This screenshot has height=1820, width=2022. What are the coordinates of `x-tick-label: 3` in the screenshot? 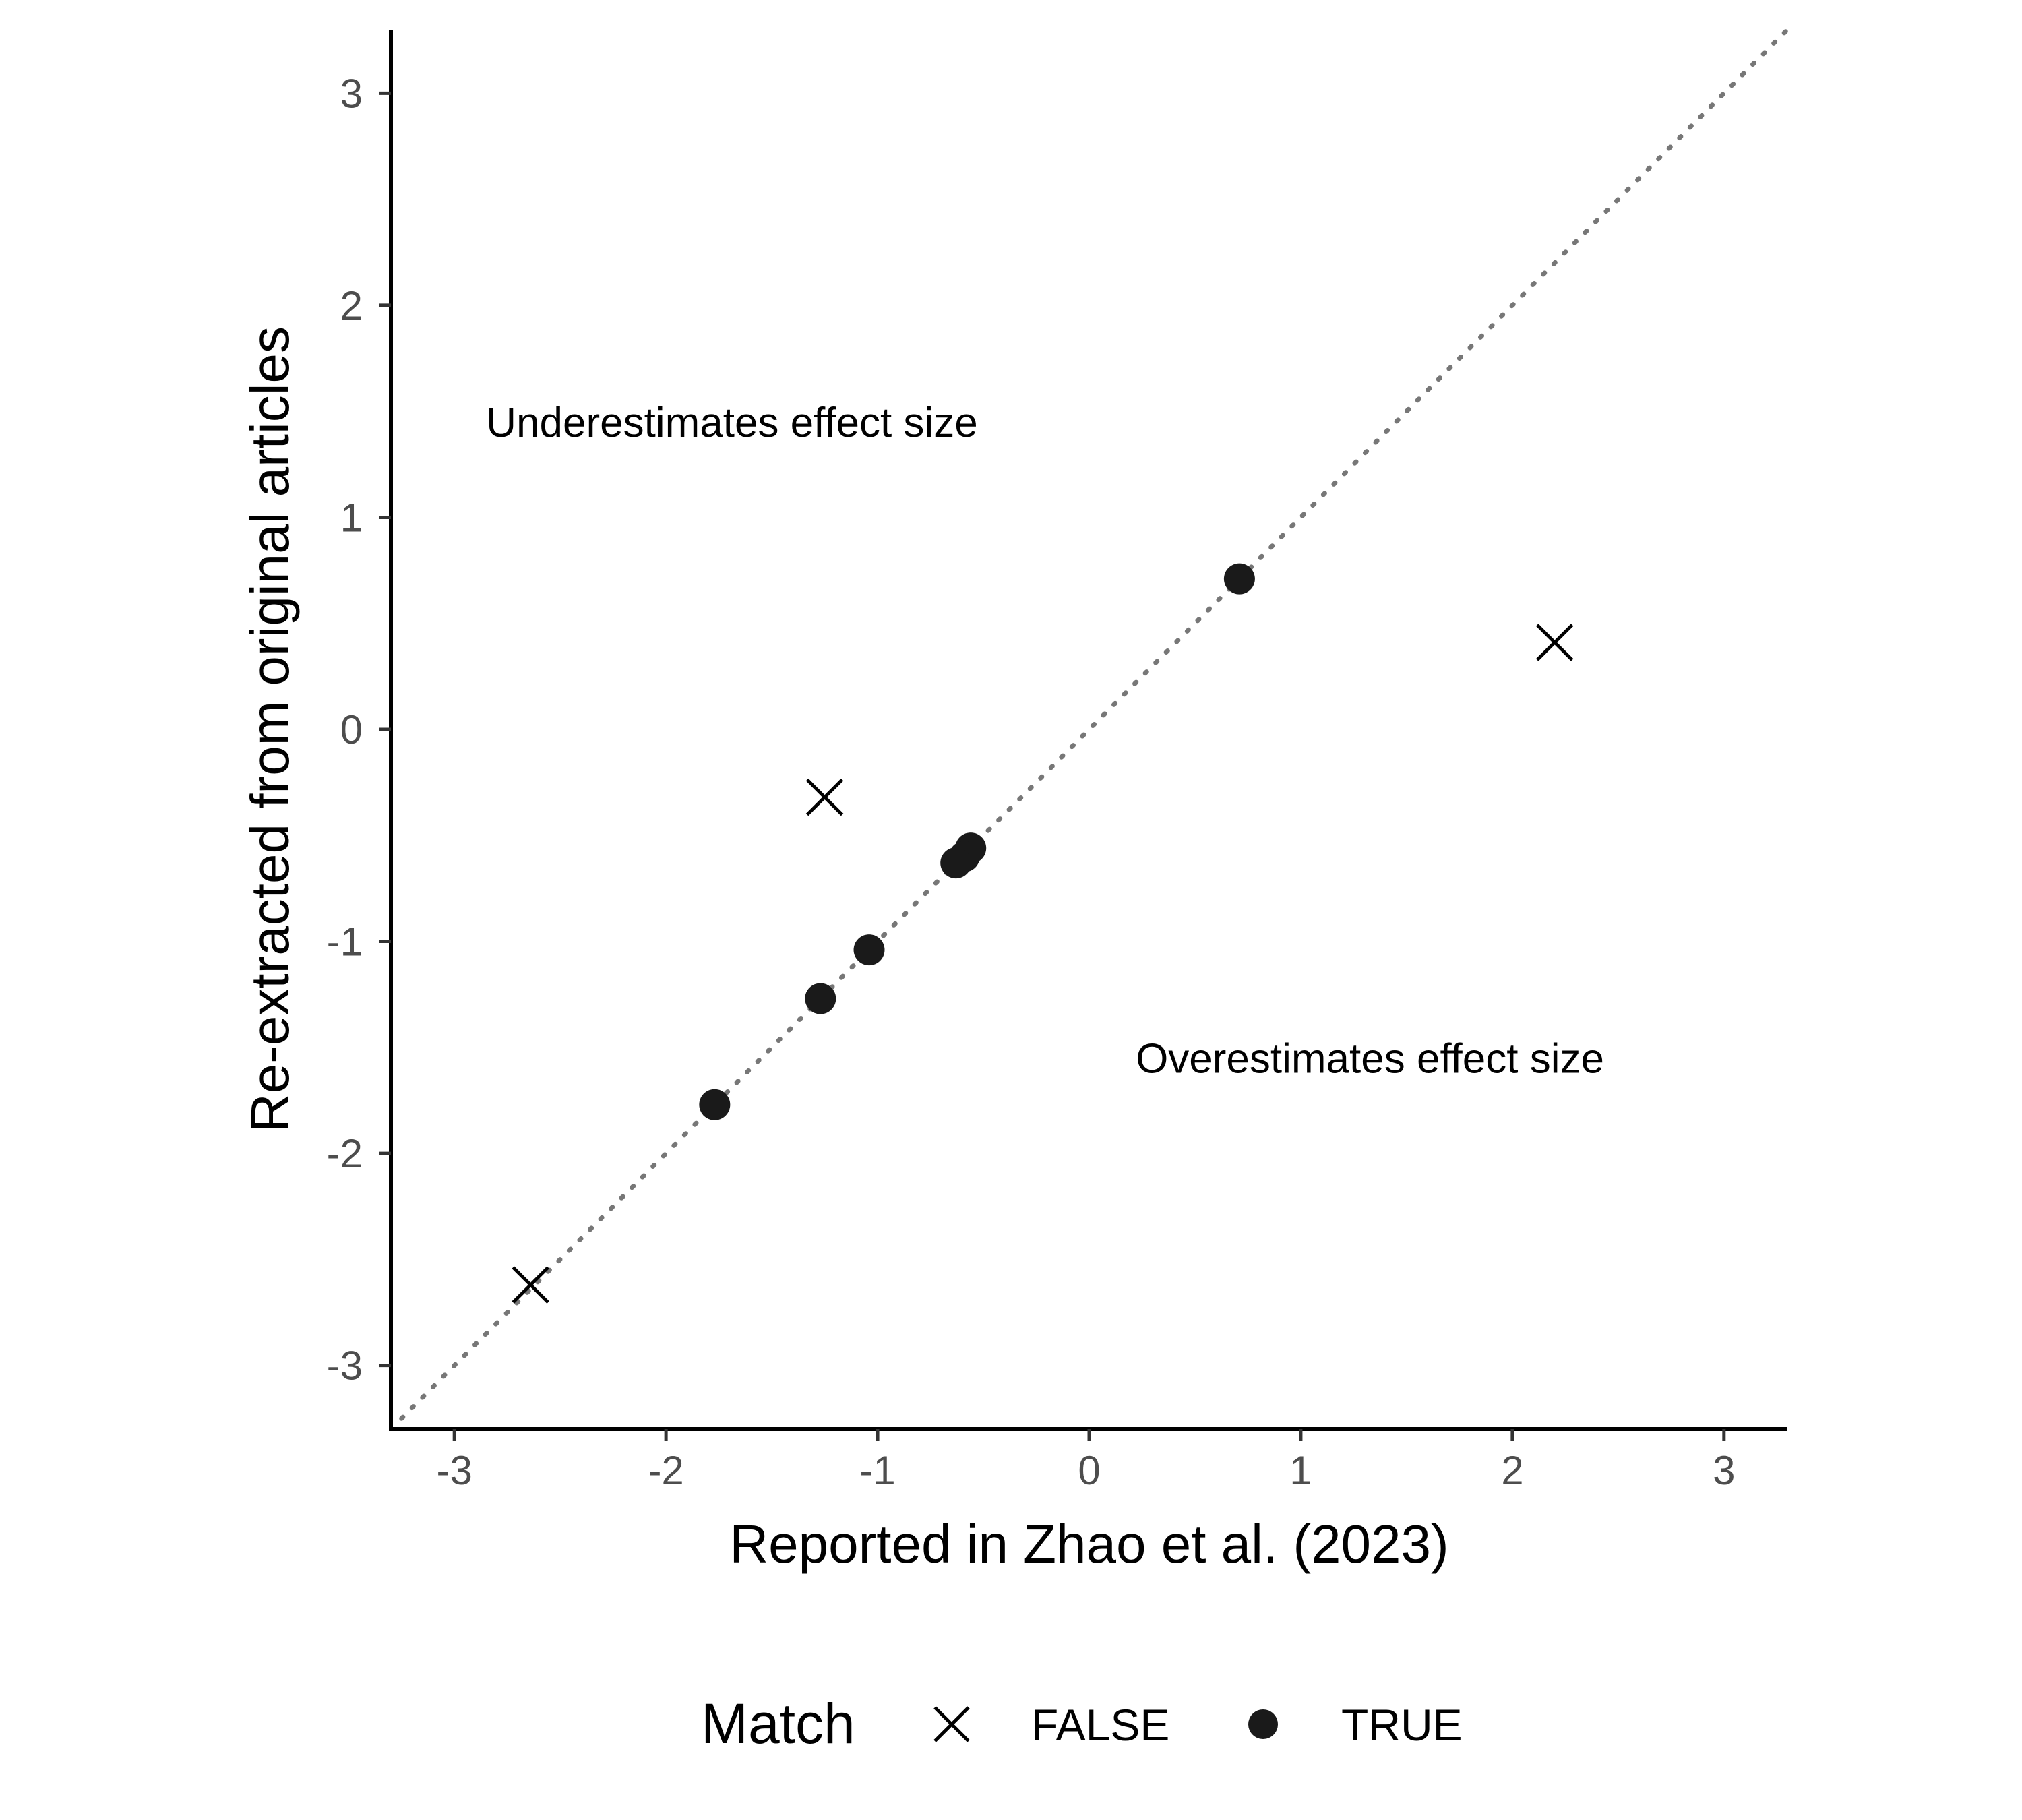 It's located at (1724, 1471).